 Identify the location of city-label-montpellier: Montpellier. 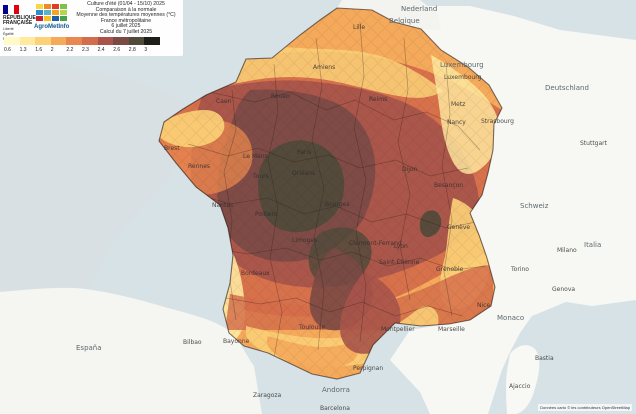
(398, 329).